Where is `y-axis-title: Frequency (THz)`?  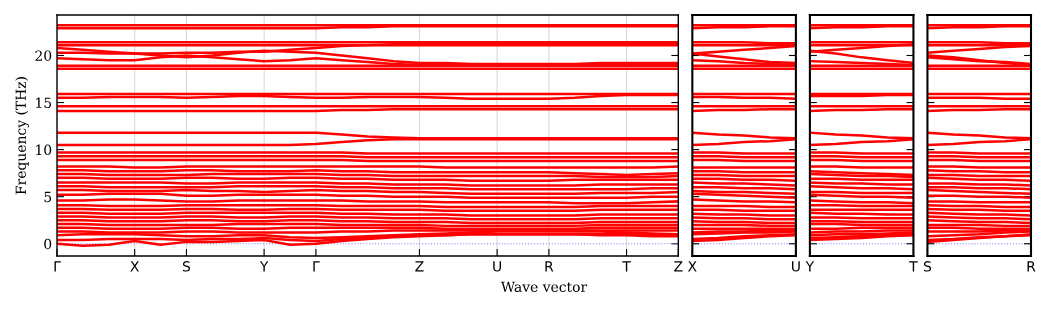
y-axis-title: Frequency (THz) is located at coordinates (22, 136).